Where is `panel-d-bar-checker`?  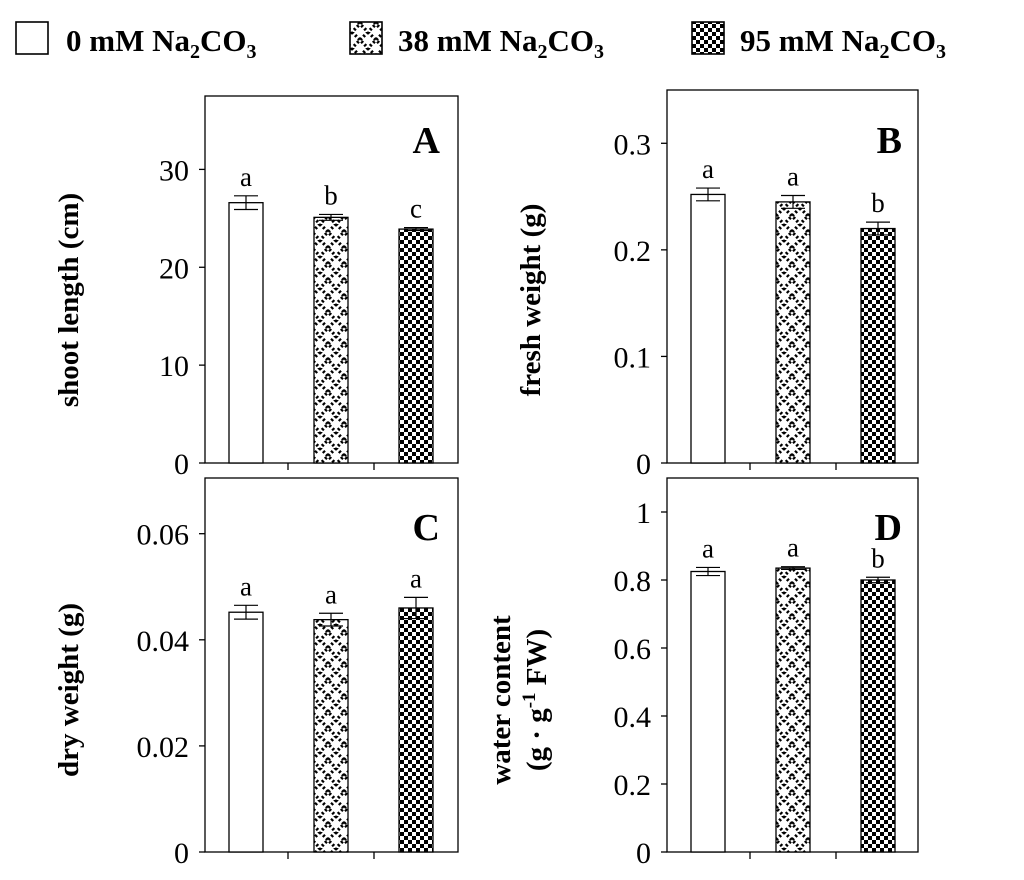
panel-d-bar-checker is located at coordinates (878, 716).